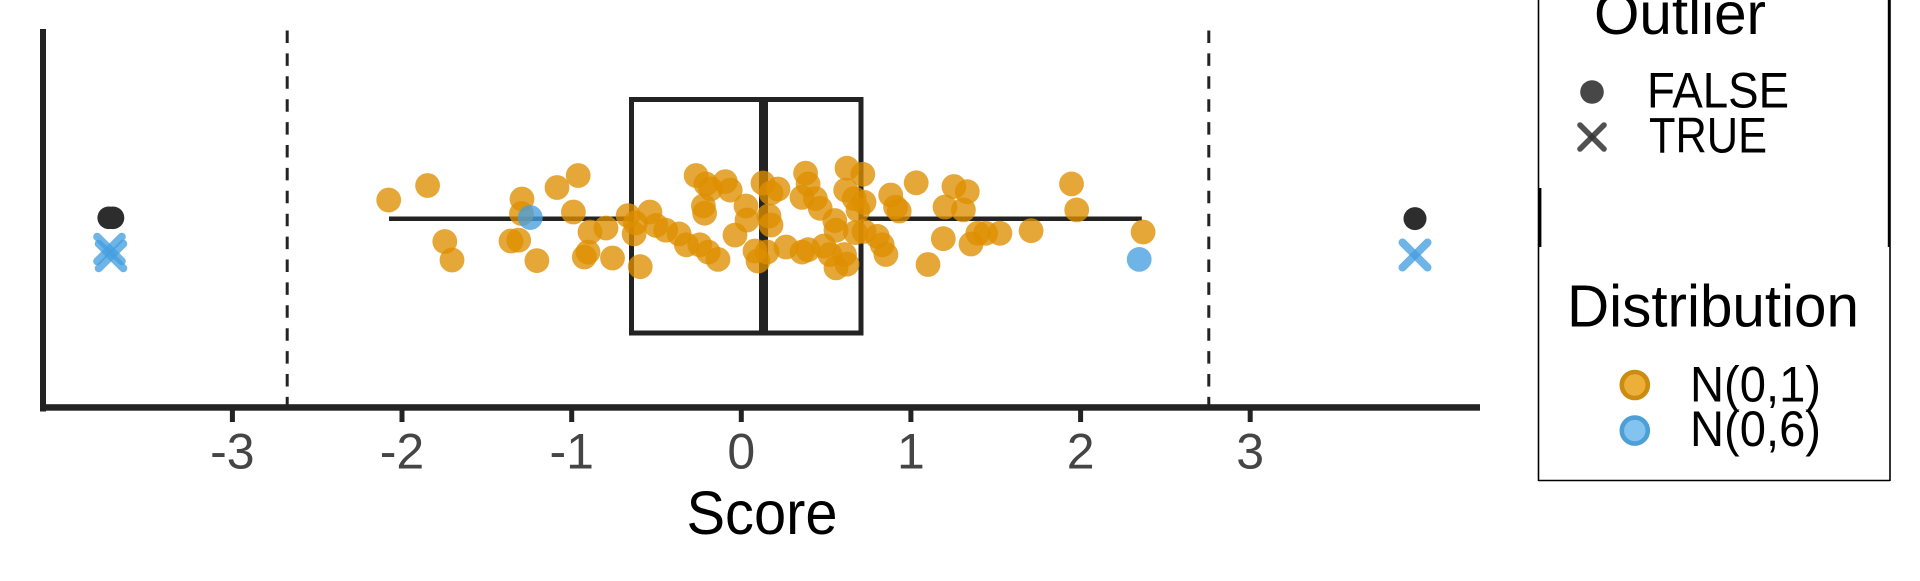 The height and width of the screenshot is (581, 1920). What do you see at coordinates (1755, 385) in the screenshot?
I see `svg-text: N(0,1)` at bounding box center [1755, 385].